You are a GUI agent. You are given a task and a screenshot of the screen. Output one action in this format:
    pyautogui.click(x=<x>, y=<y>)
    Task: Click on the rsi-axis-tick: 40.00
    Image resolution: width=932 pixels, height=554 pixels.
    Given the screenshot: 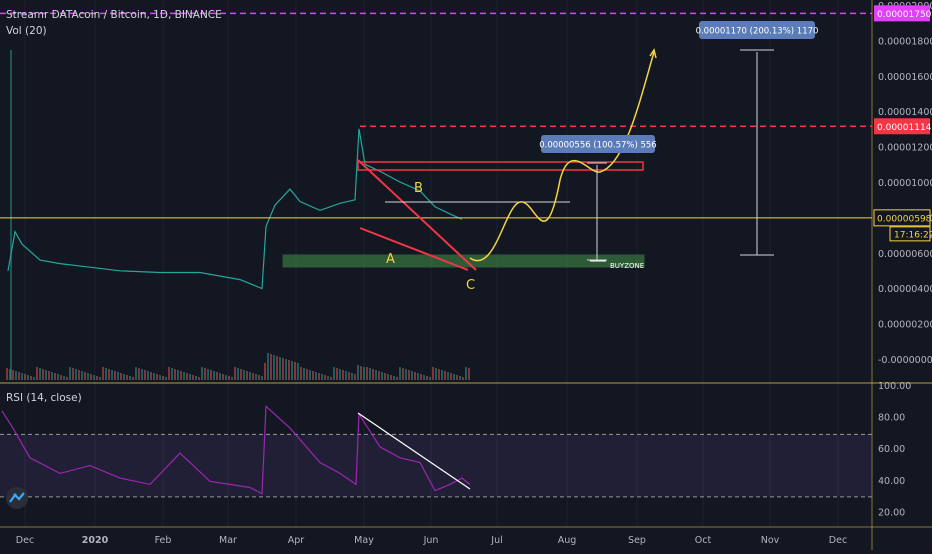 What is the action you would take?
    pyautogui.click(x=891, y=481)
    